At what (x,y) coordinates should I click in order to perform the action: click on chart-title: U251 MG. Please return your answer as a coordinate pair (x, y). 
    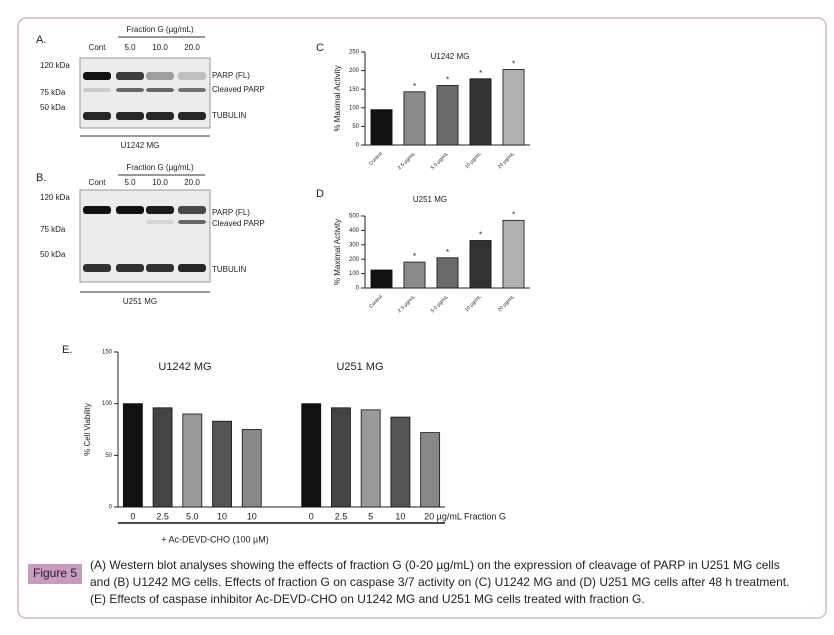
    Looking at the image, I should click on (430, 199).